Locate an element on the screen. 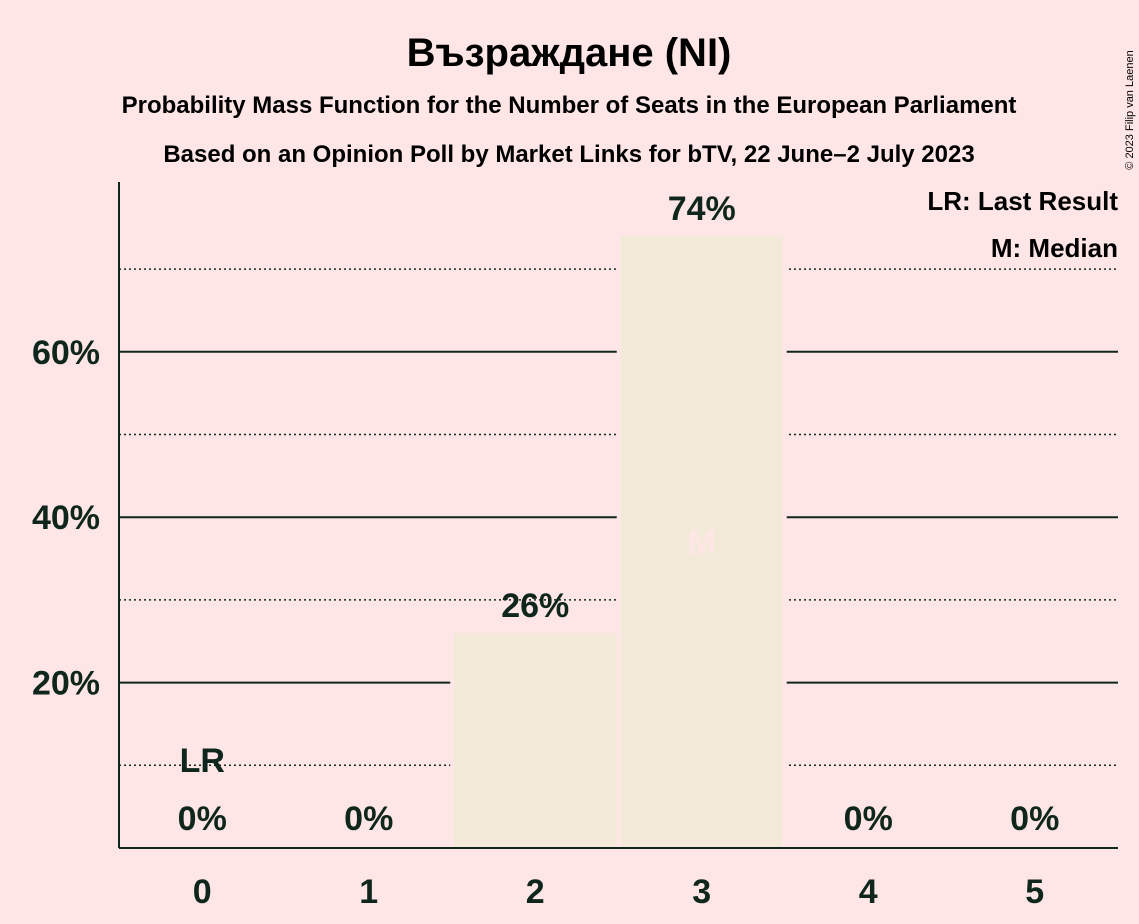 This screenshot has width=1139, height=924. x-tick-label: 5 is located at coordinates (1034, 892).